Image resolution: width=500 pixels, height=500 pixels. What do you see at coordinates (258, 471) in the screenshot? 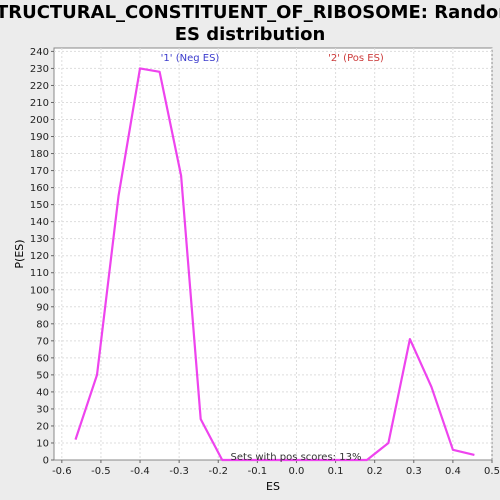
I see `x-tick-label: -0.1` at bounding box center [258, 471].